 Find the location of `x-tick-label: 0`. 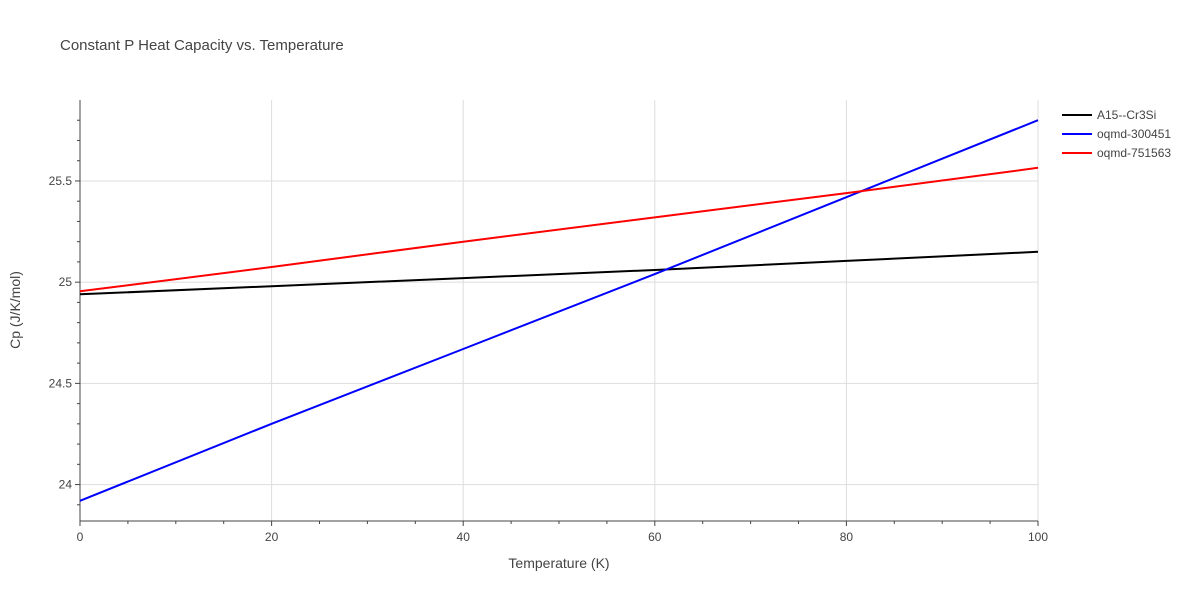

x-tick-label: 0 is located at coordinates (80, 537).